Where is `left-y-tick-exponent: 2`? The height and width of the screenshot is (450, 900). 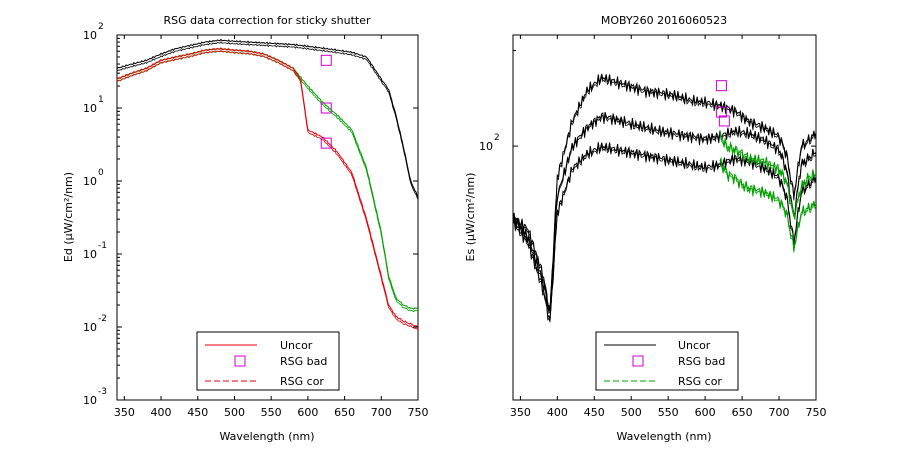
left-y-tick-exponent: 2 is located at coordinates (101, 27).